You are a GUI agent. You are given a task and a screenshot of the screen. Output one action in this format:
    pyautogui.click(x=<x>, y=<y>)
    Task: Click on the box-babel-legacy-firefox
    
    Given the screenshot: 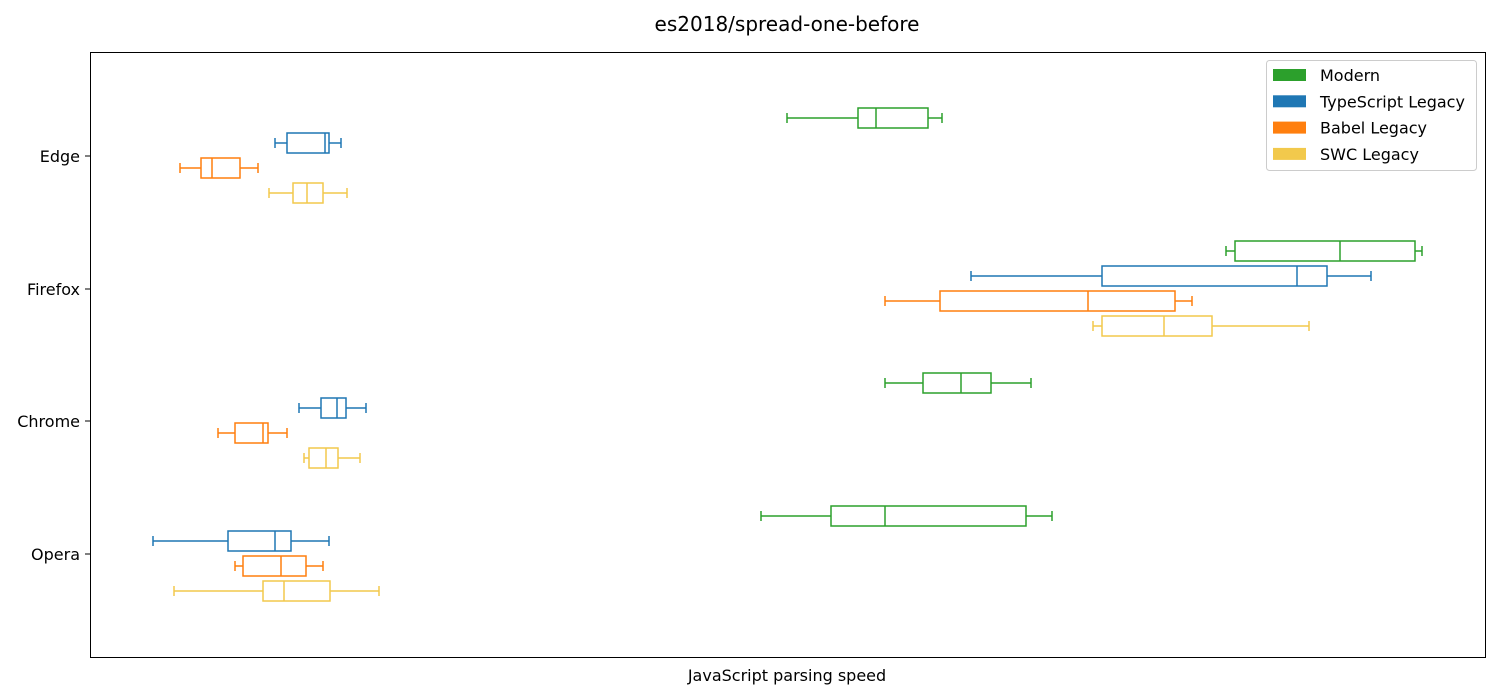 What is the action you would take?
    pyautogui.click(x=1038, y=301)
    